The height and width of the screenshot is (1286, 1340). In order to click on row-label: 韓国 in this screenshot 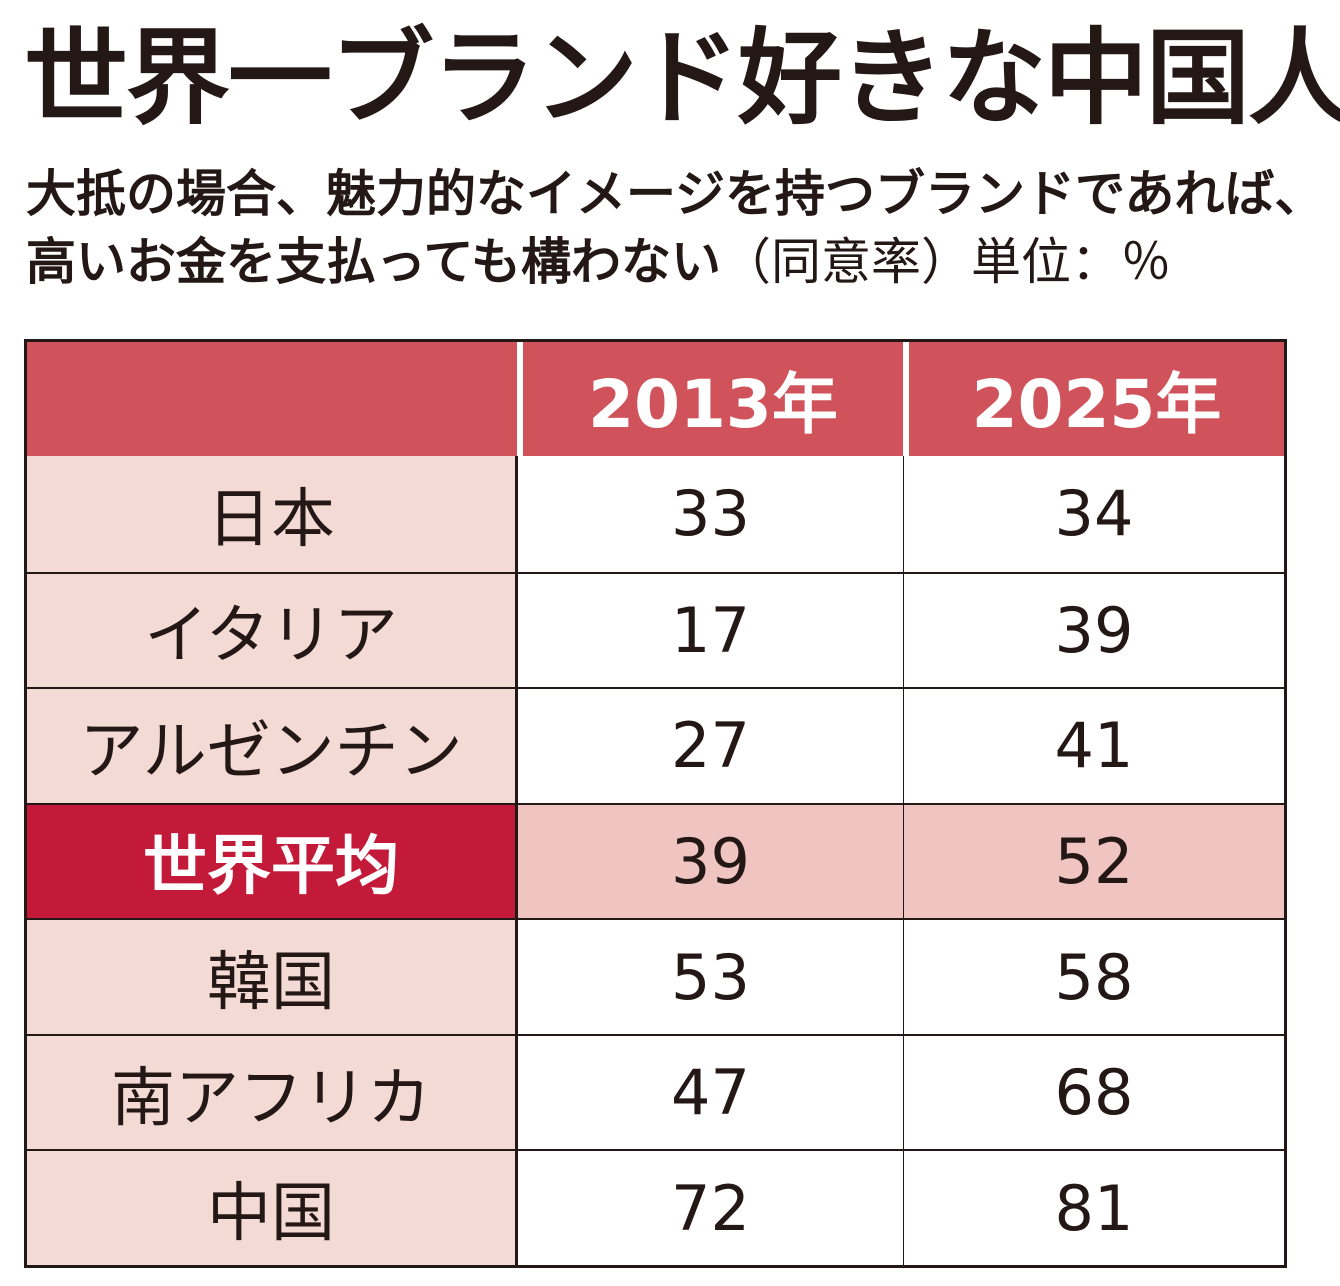, I will do `click(272, 976)`.